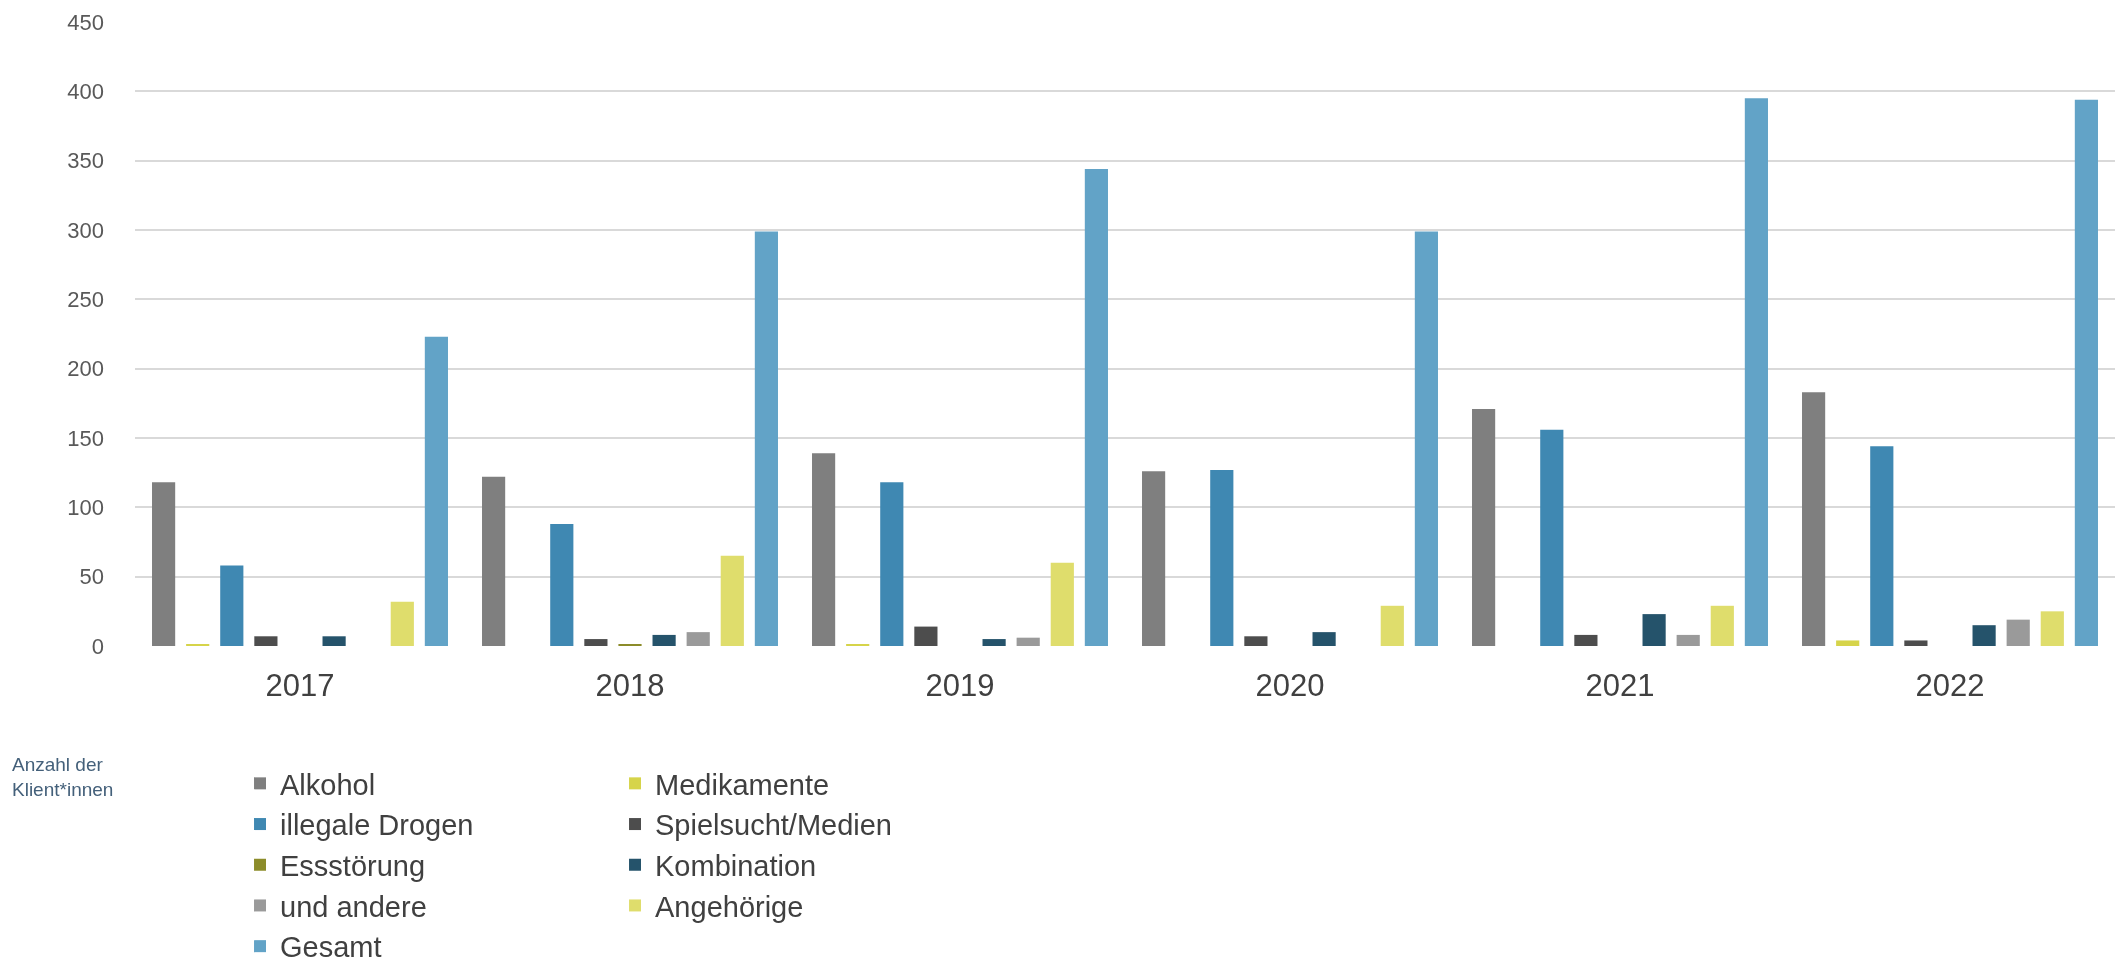 The image size is (2121, 972). What do you see at coordinates (1950, 685) in the screenshot?
I see `x-tick-label: 2022` at bounding box center [1950, 685].